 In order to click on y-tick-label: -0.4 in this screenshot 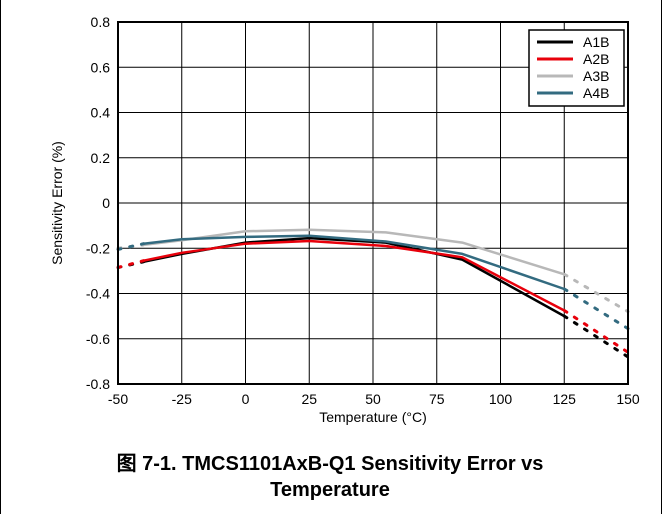, I will do `click(98, 294)`.